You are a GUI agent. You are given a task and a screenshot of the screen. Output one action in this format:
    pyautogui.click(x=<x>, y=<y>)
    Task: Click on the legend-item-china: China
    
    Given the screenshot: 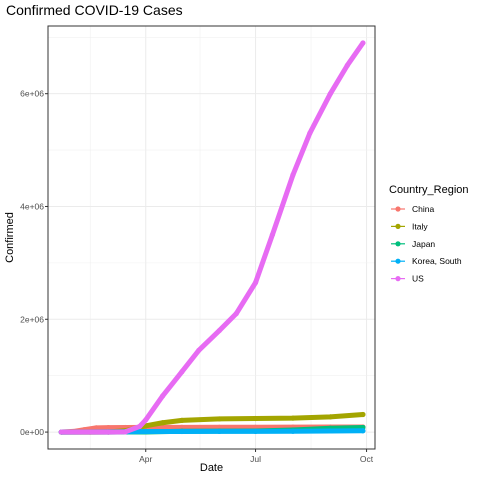 What is the action you would take?
    pyautogui.click(x=412, y=209)
    